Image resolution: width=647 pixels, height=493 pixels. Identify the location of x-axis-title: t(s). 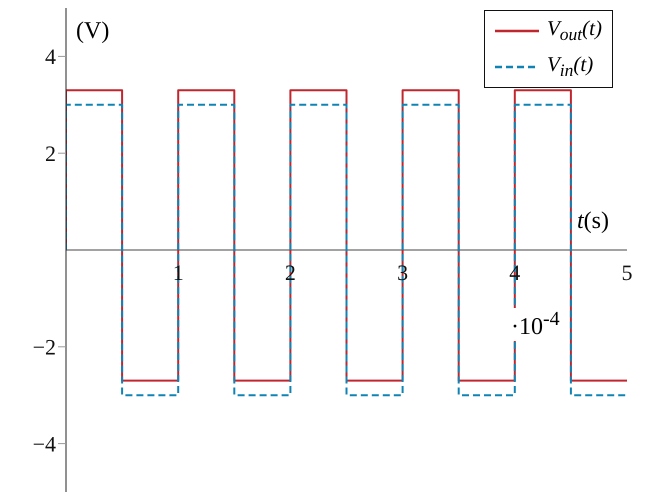
(593, 221).